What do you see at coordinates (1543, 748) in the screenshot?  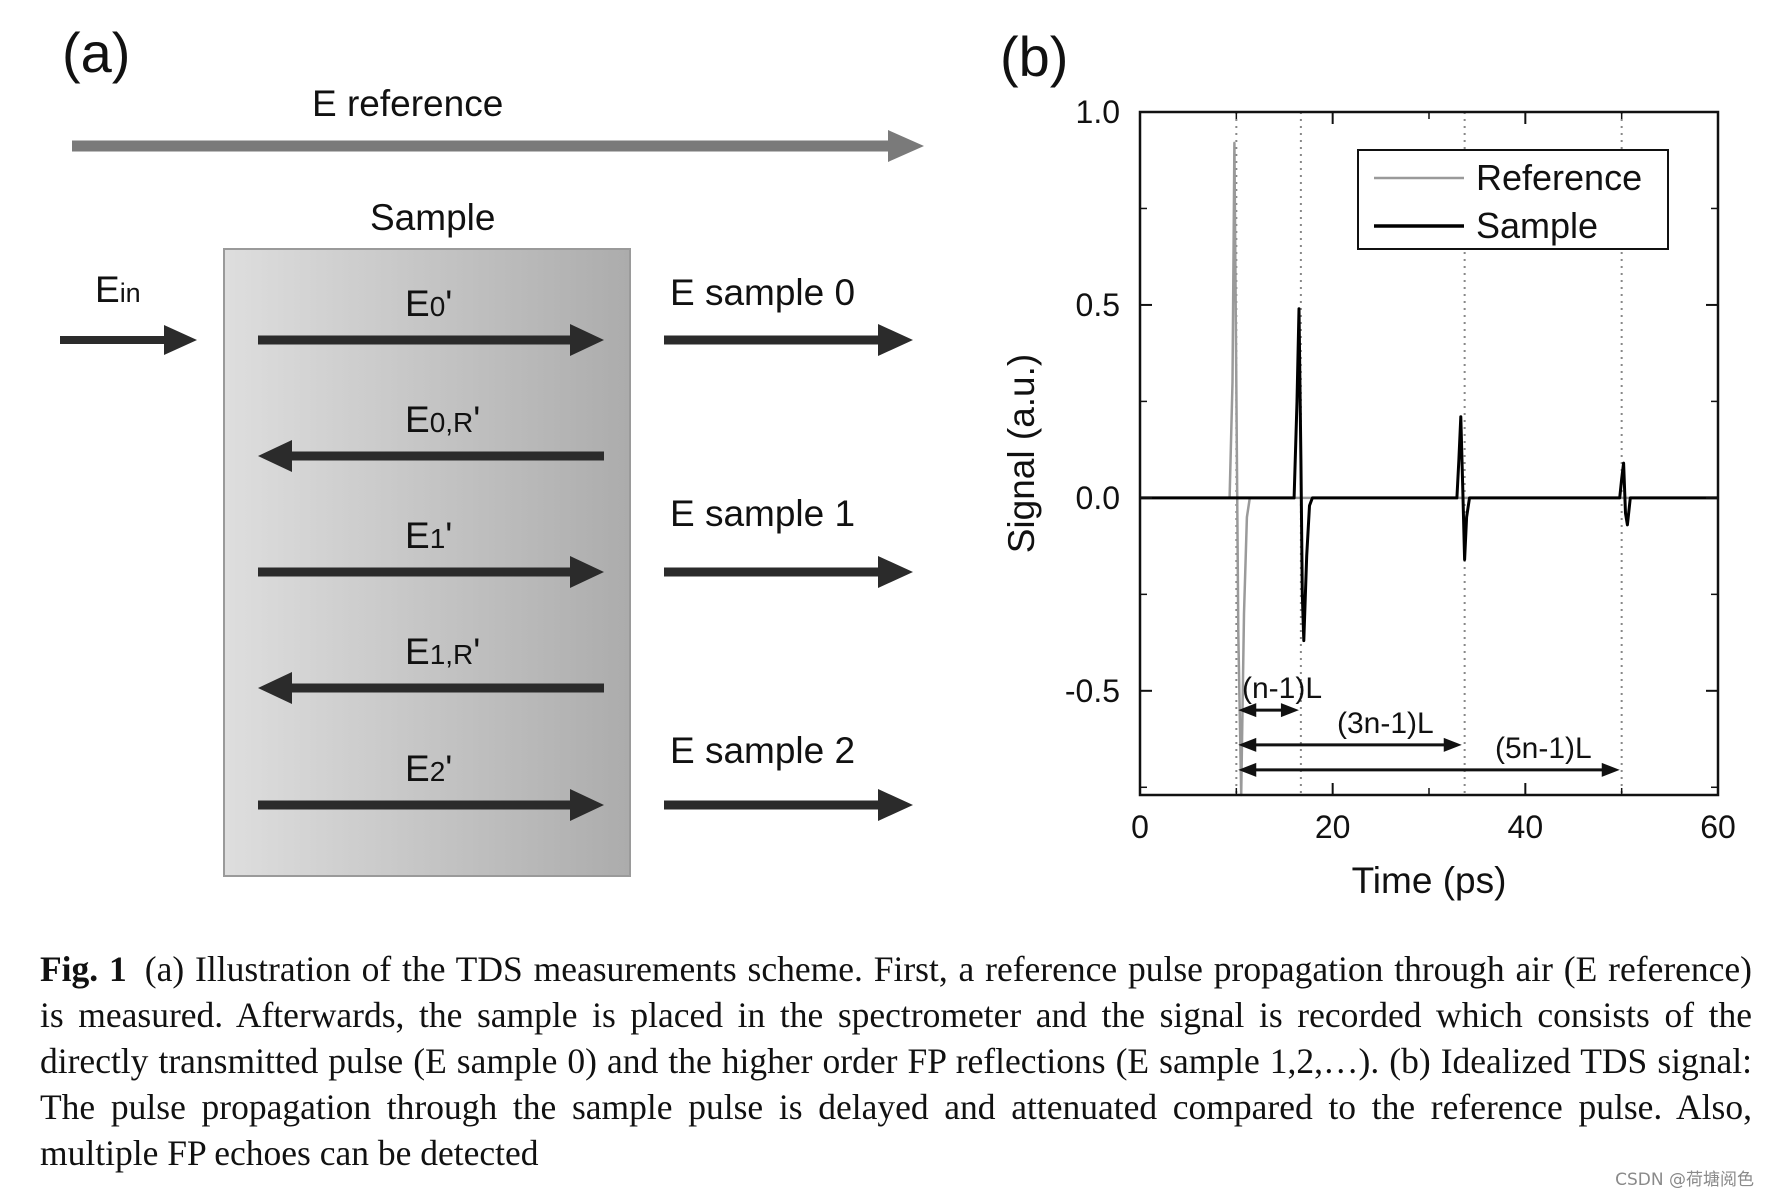 I see `delay-label: (5n-1)L` at bounding box center [1543, 748].